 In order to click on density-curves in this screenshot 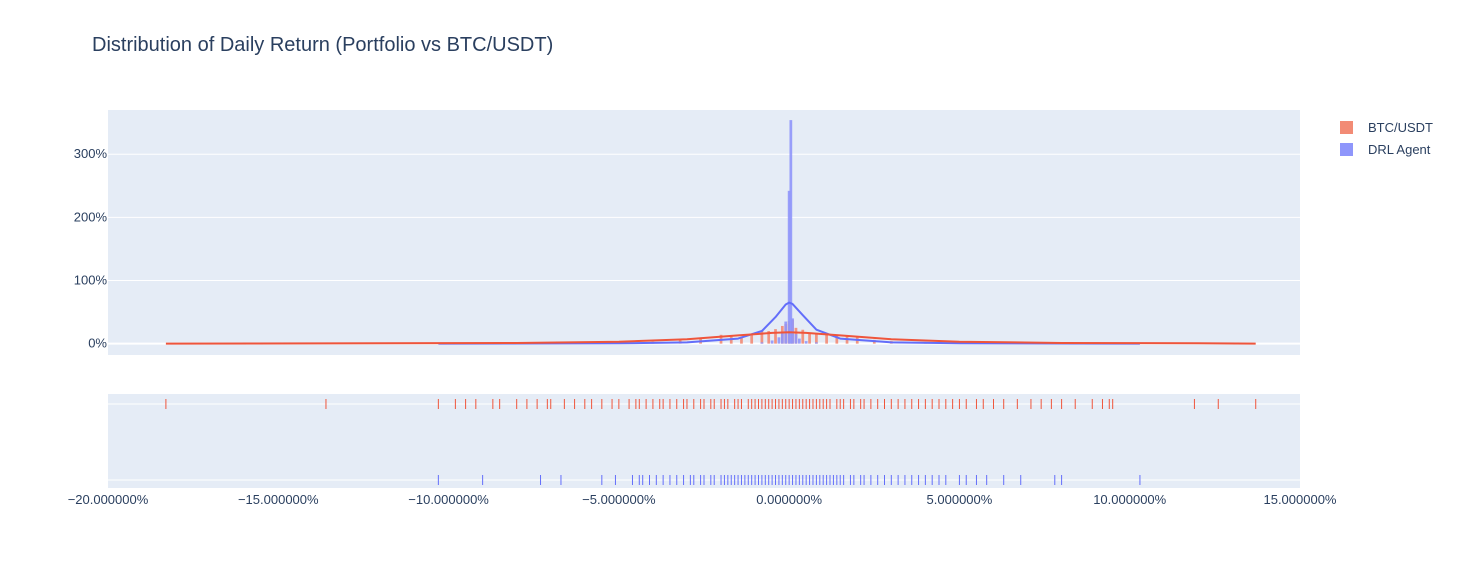, I will do `click(710, 323)`.